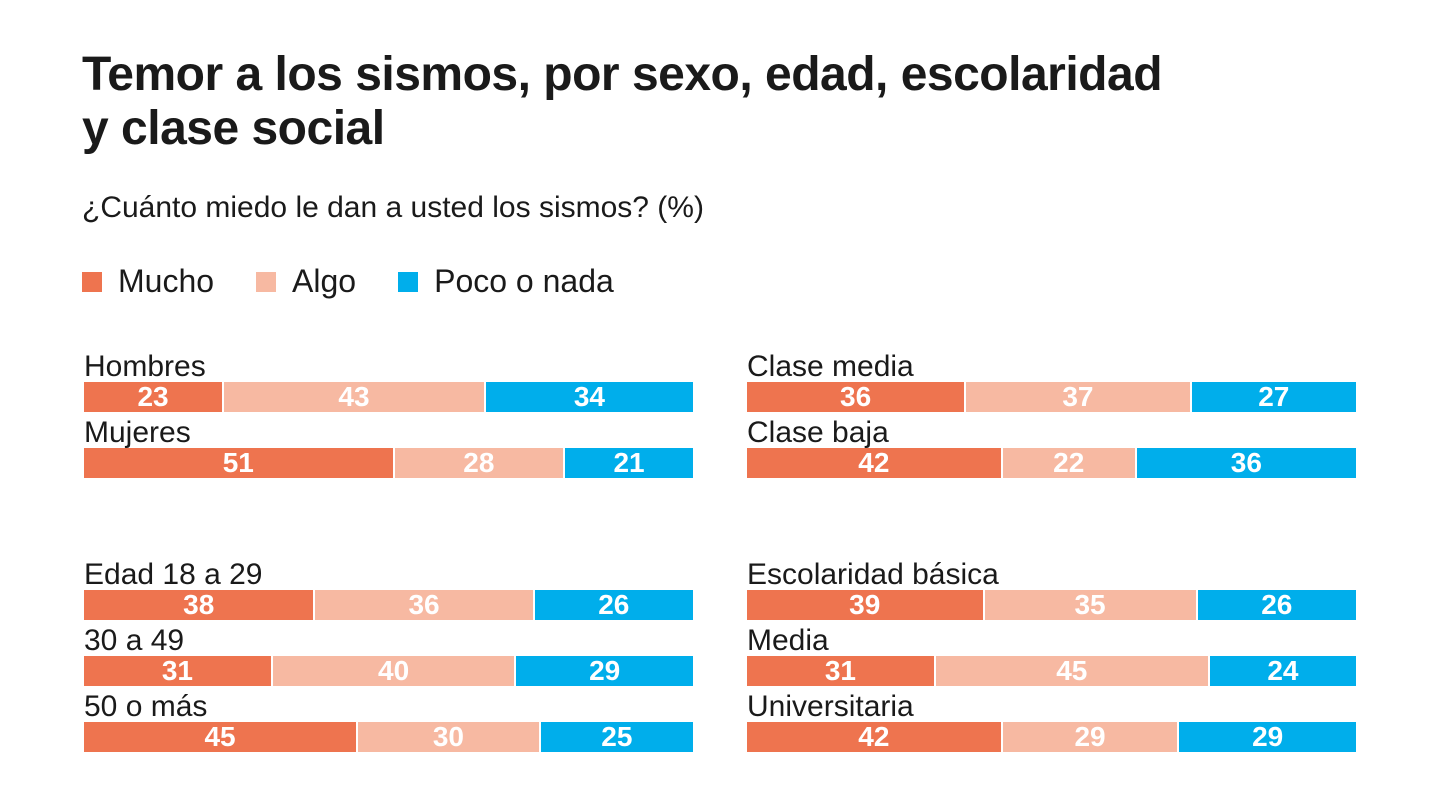  What do you see at coordinates (830, 366) in the screenshot?
I see `row-label: Clase media` at bounding box center [830, 366].